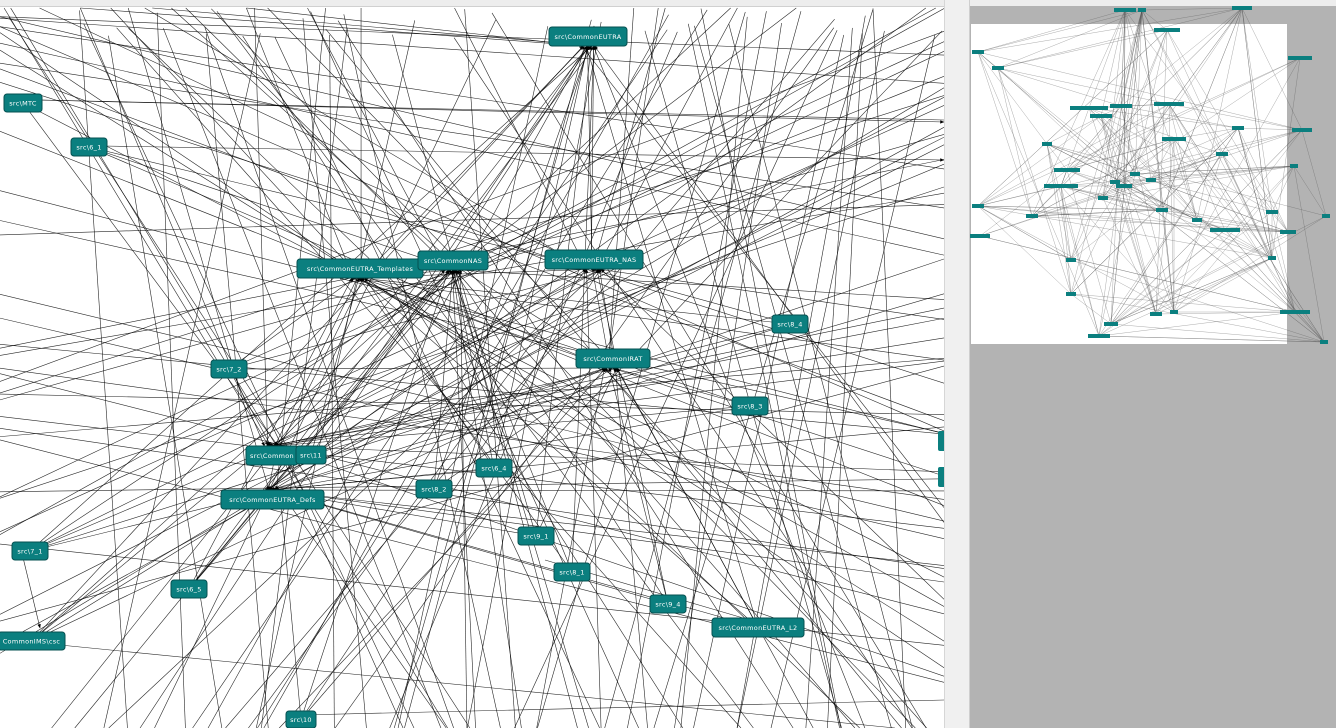 This screenshot has height=728, width=1336. Describe the element at coordinates (750, 406) in the screenshot. I see `graph-node-s8-3: src\8_3` at that location.